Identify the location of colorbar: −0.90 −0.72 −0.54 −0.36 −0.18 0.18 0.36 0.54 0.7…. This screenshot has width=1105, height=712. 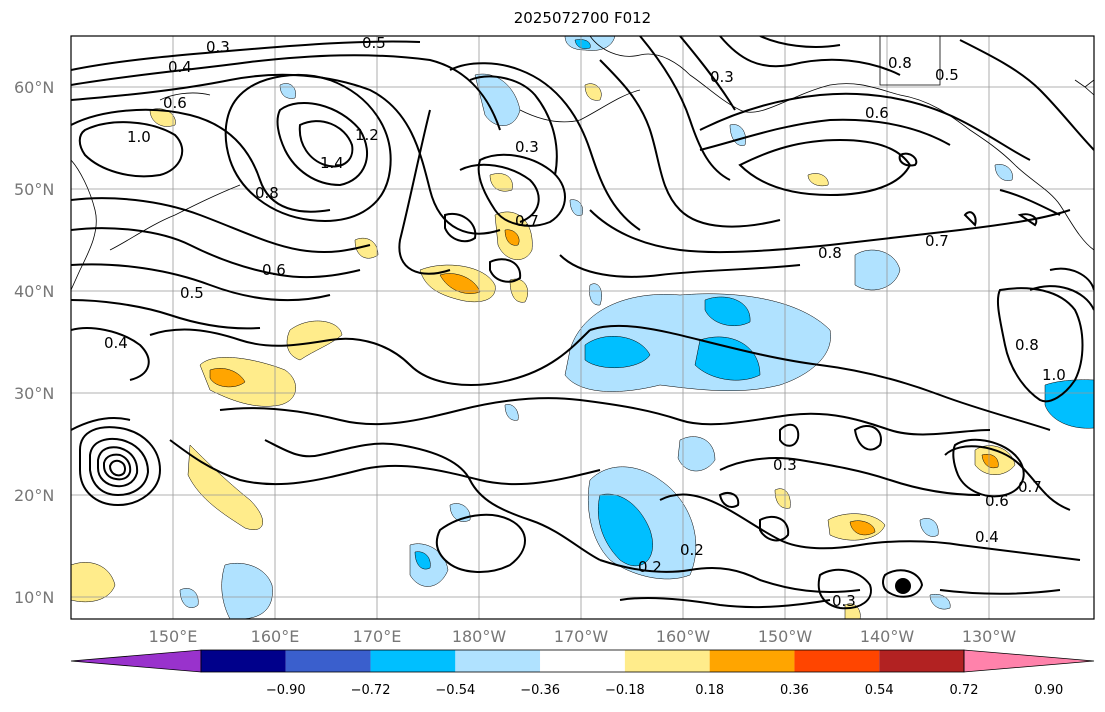
(582, 673).